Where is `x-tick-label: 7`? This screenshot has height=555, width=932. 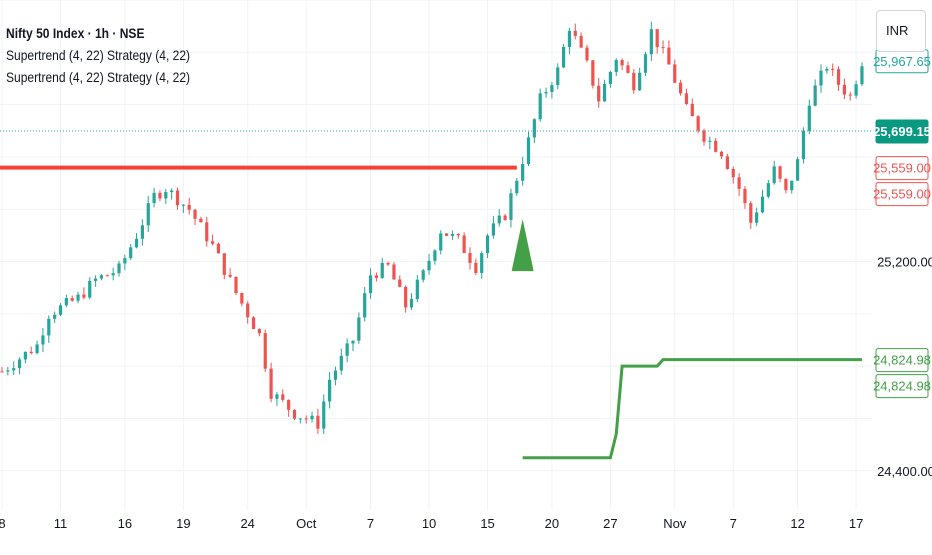
x-tick-label: 7 is located at coordinates (733, 523).